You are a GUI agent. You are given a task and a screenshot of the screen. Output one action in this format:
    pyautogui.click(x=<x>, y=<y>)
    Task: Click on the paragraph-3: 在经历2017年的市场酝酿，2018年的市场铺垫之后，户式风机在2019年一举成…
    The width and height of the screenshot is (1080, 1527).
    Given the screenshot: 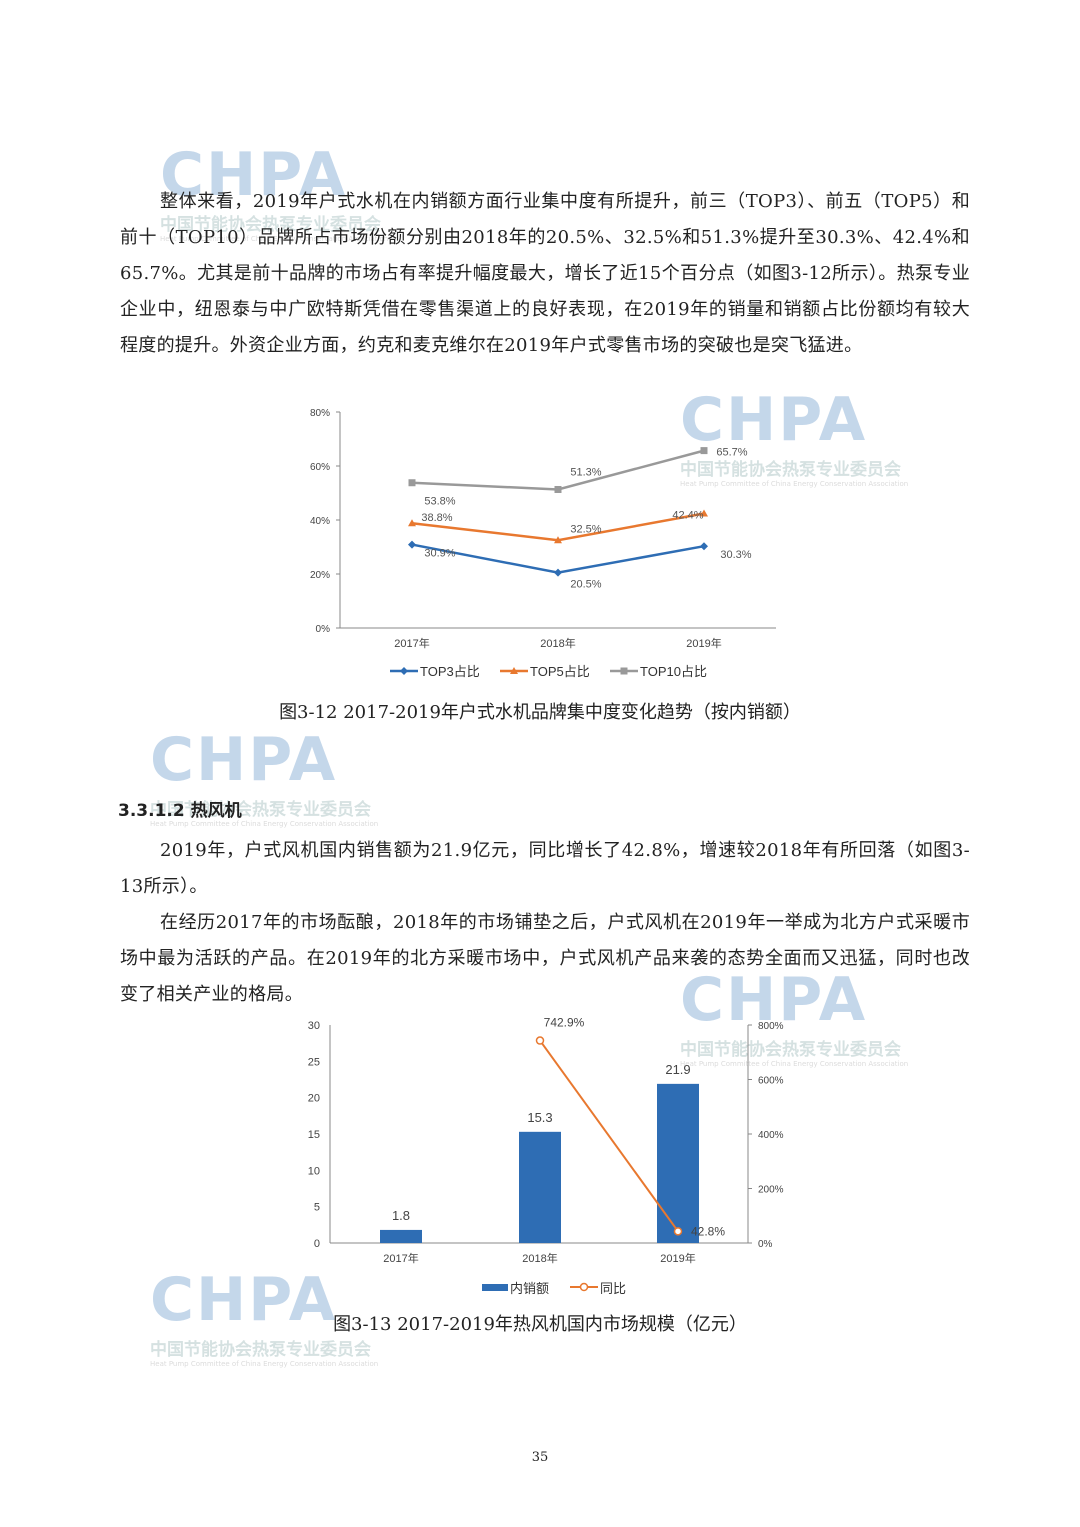 What is the action you would take?
    pyautogui.click(x=545, y=958)
    